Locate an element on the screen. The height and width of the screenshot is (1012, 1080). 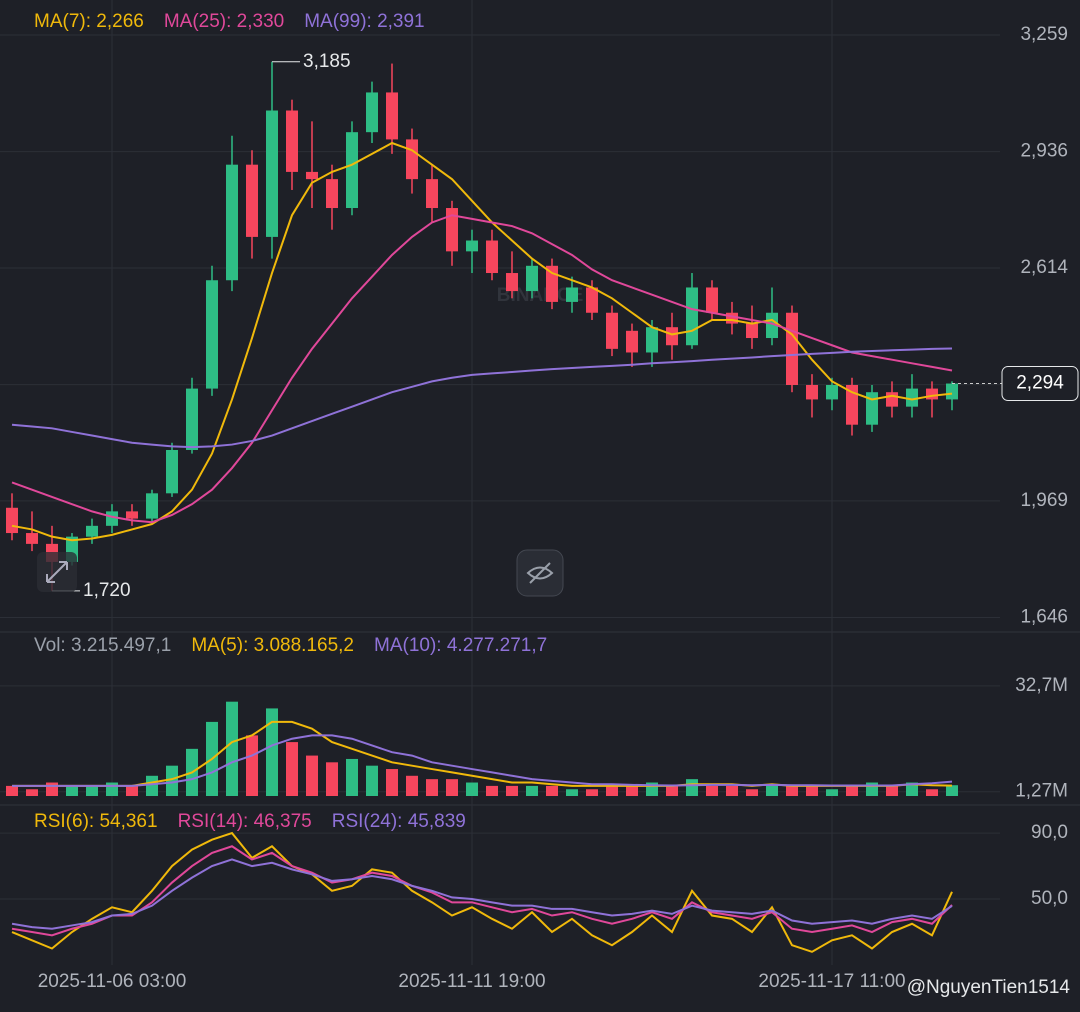
y-tick-label: 1,27M is located at coordinates (1041, 791).